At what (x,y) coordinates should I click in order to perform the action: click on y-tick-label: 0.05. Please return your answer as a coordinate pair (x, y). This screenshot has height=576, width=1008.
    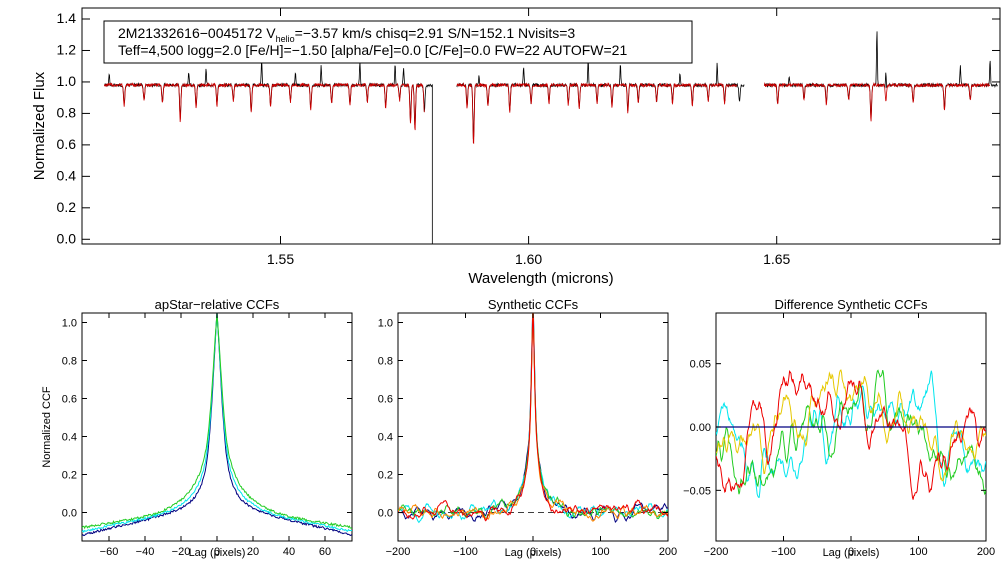
    Looking at the image, I should click on (700, 365).